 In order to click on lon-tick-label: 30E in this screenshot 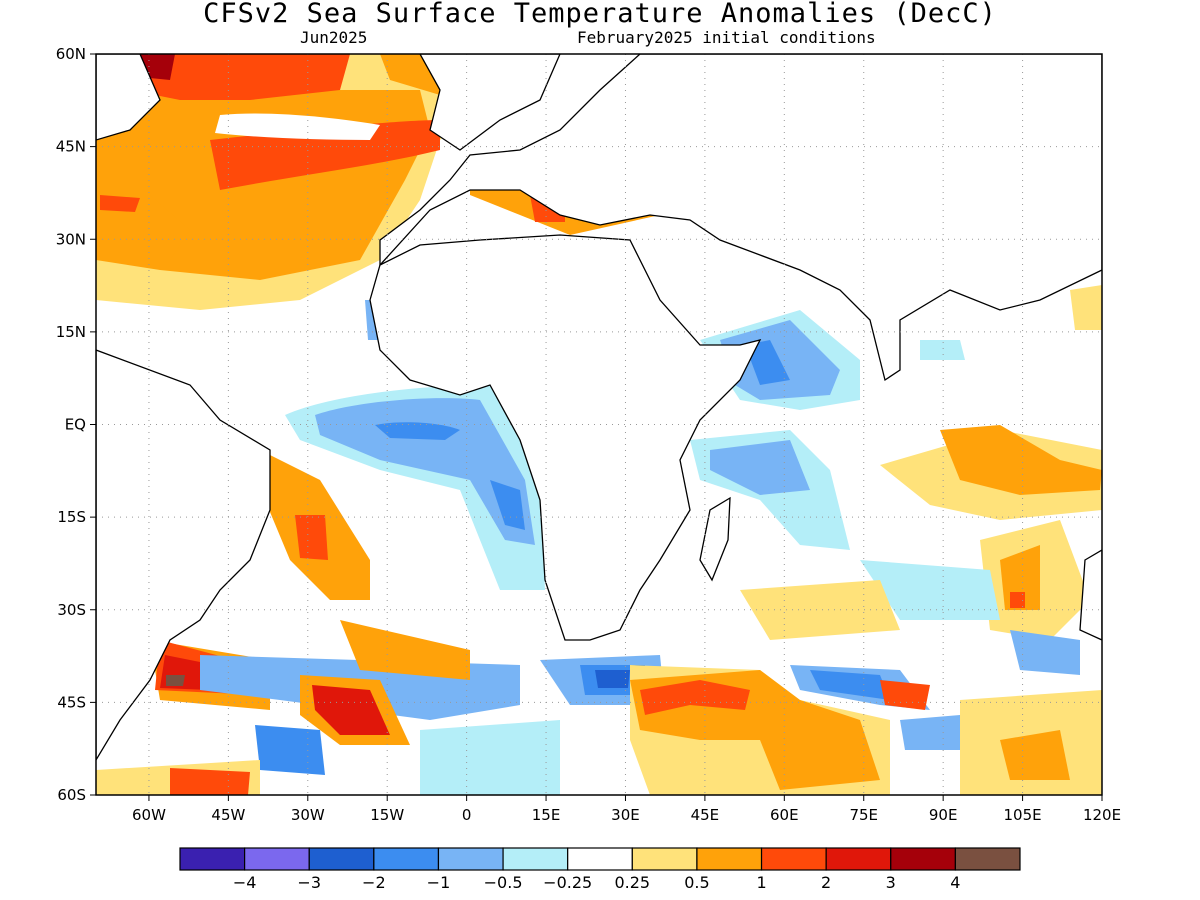, I will do `click(625, 815)`.